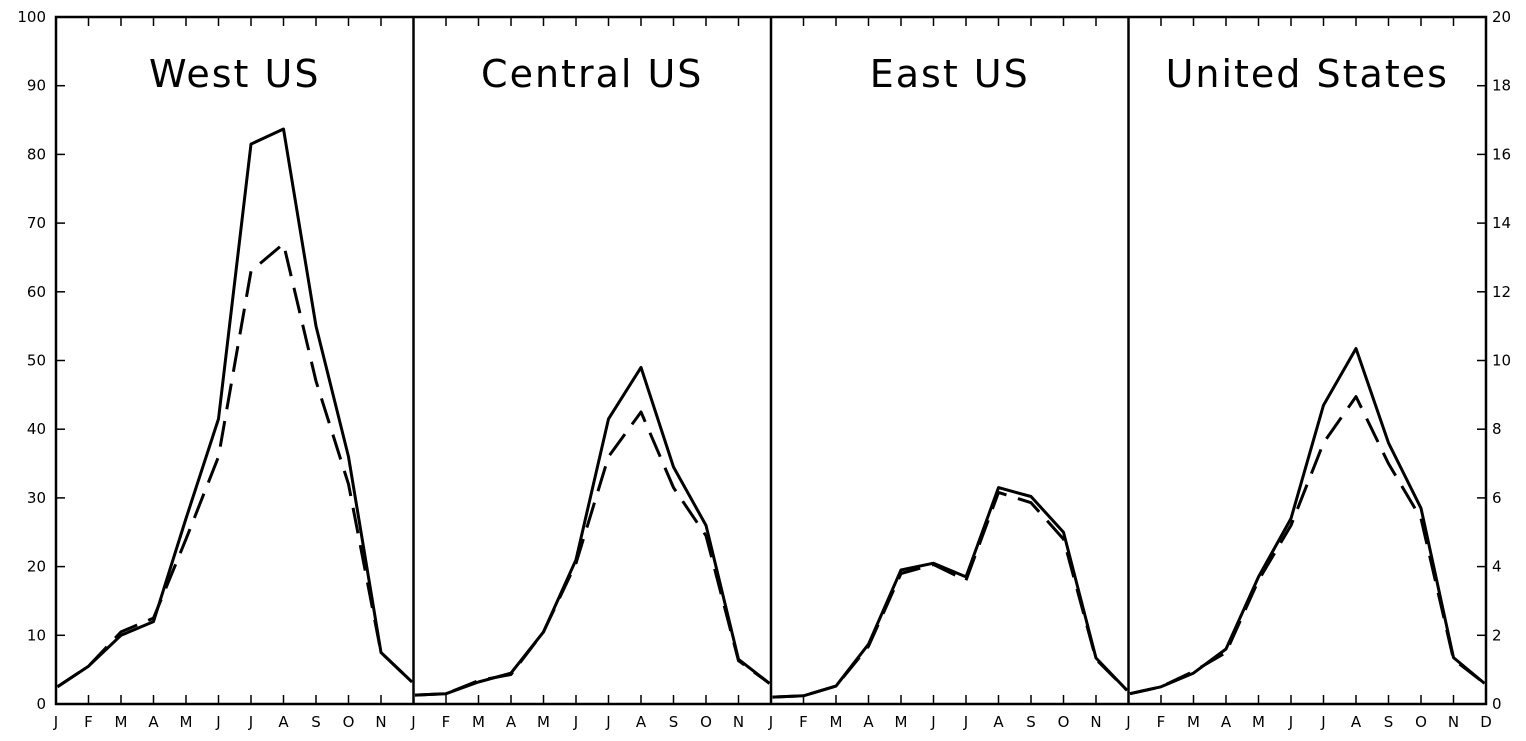 The image size is (1526, 741). What do you see at coordinates (36, 567) in the screenshot?
I see `left-y-tick-label: 20` at bounding box center [36, 567].